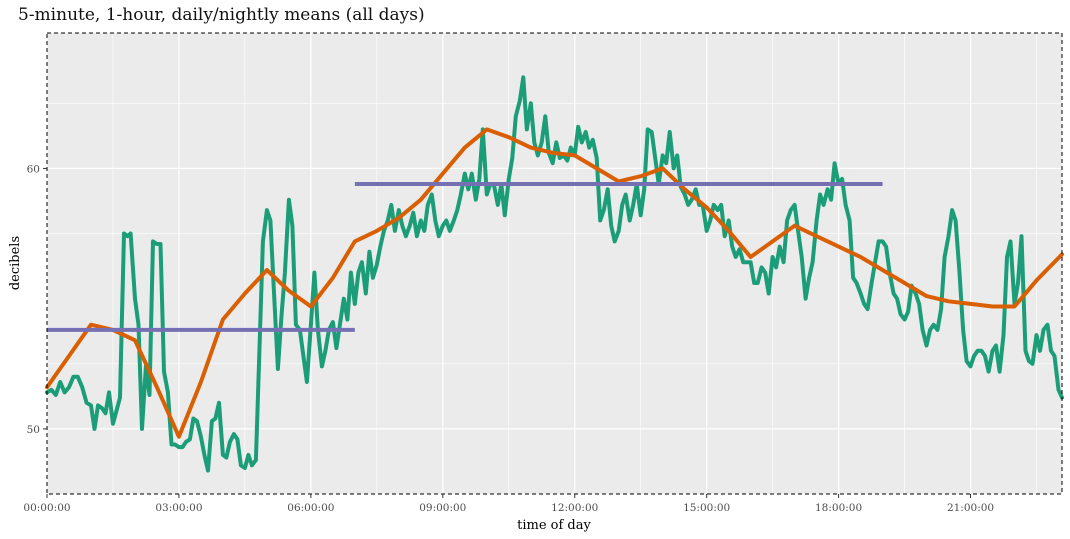  I want to click on y-tick-label: 50, so click(33, 430).